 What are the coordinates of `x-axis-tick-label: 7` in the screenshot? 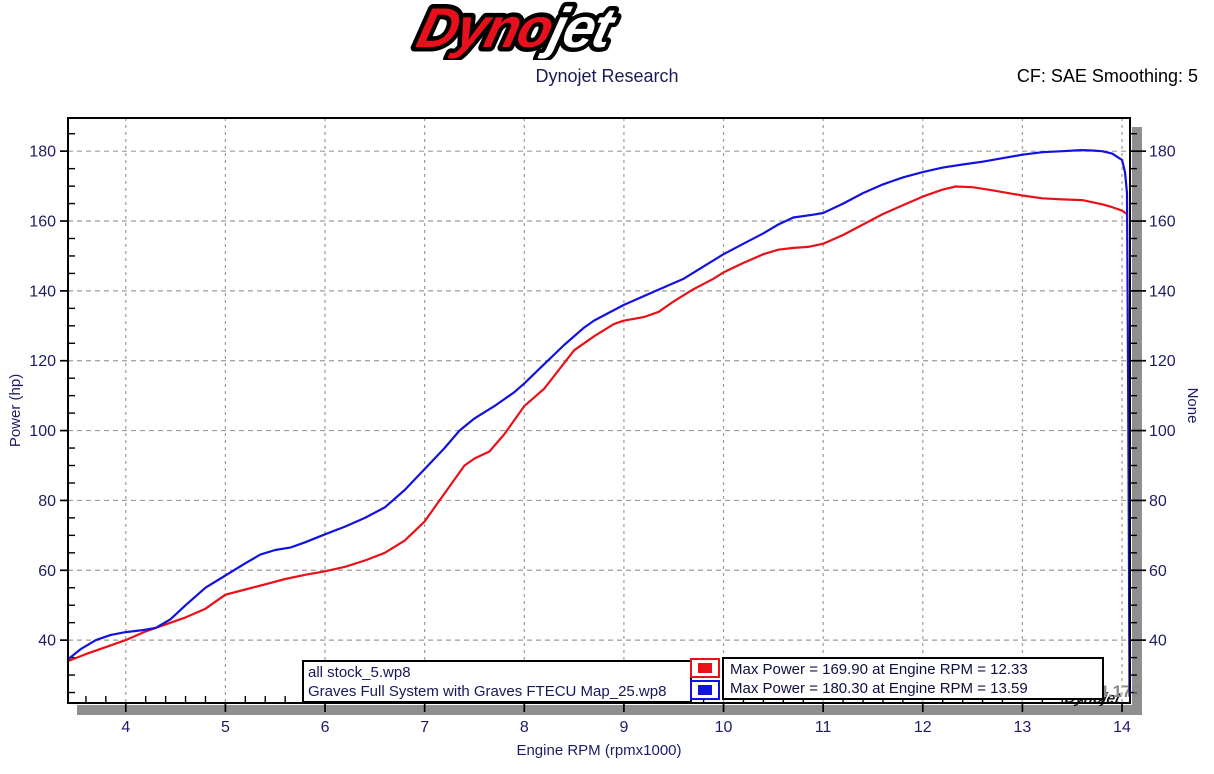 It's located at (424, 727).